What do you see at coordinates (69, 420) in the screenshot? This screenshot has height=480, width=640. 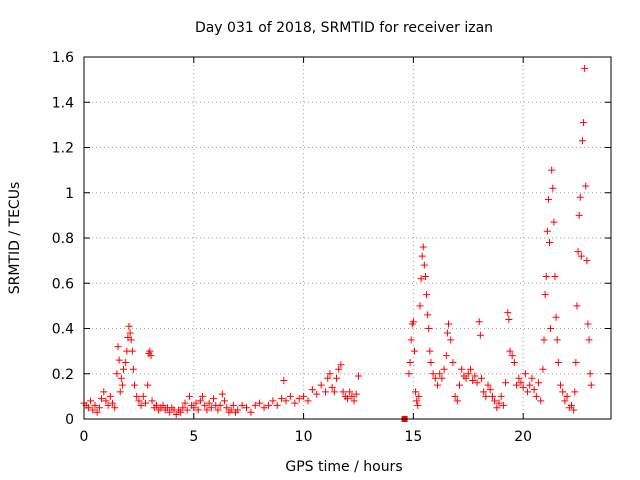 I see `y-tick-label: 0` at bounding box center [69, 420].